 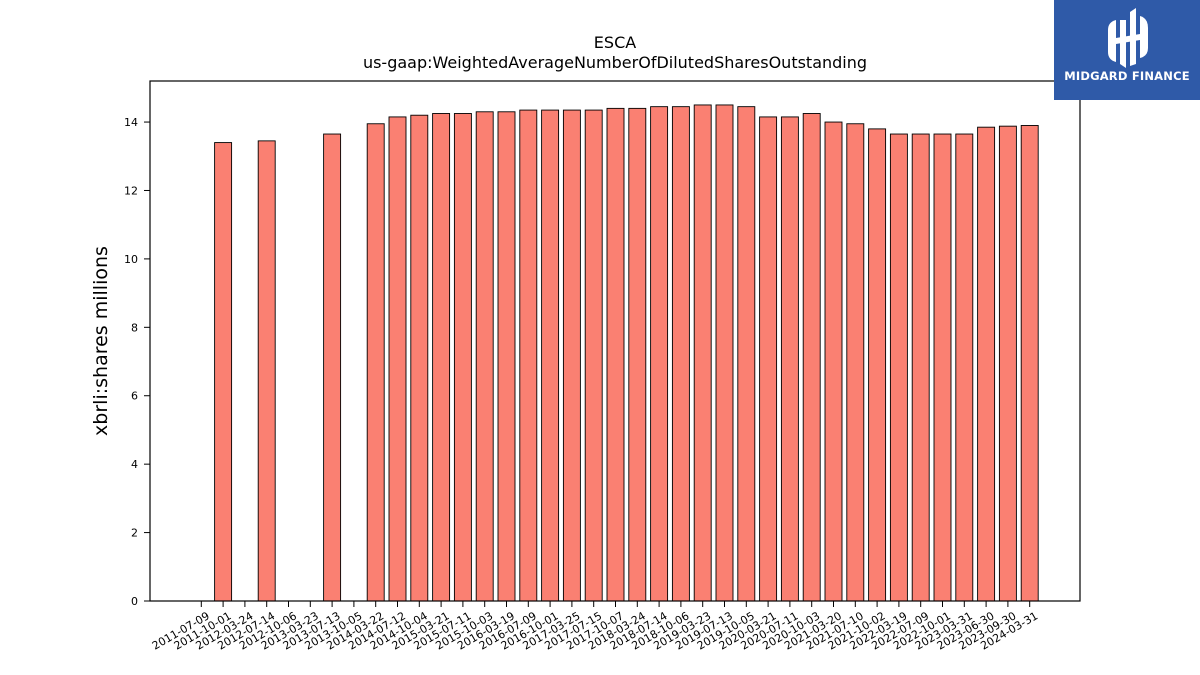 I want to click on y-tick-label: 10, so click(x=131, y=259).